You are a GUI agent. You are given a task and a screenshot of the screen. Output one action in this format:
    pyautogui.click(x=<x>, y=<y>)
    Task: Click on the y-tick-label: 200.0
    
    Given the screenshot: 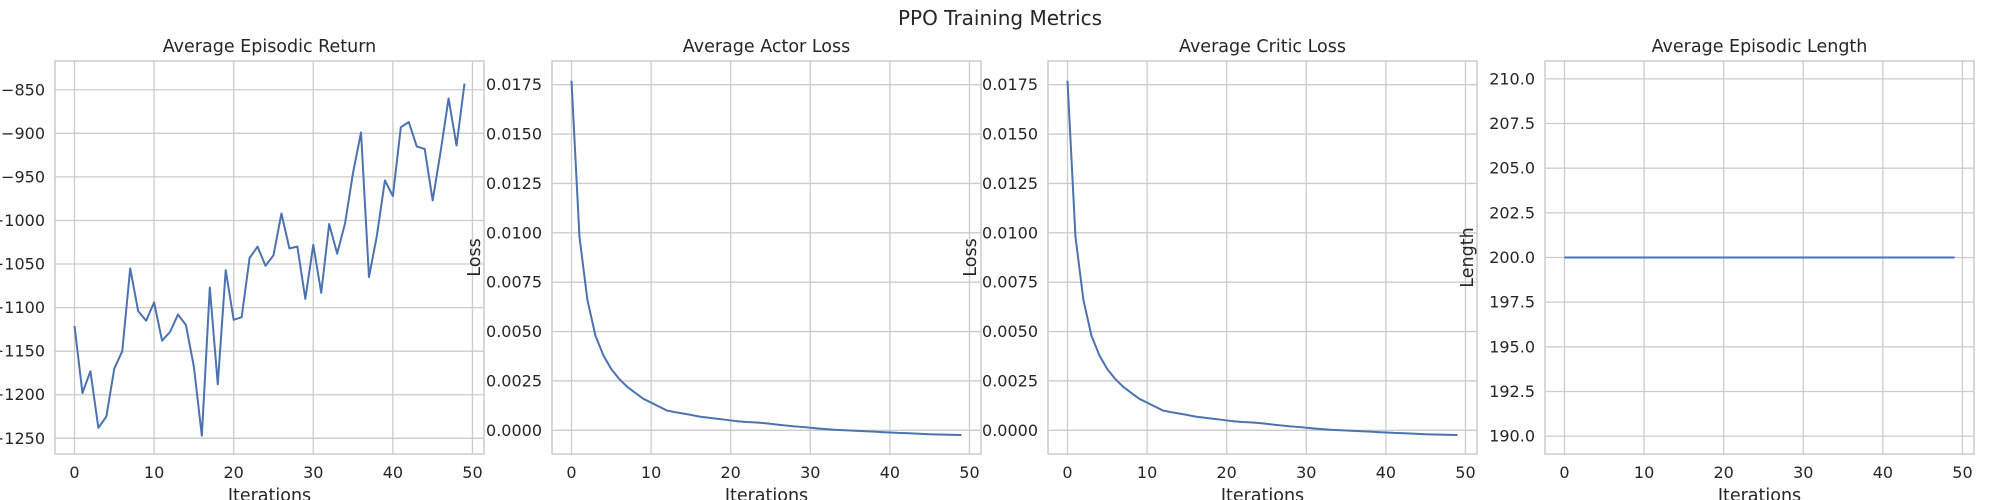 What is the action you would take?
    pyautogui.click(x=1512, y=257)
    